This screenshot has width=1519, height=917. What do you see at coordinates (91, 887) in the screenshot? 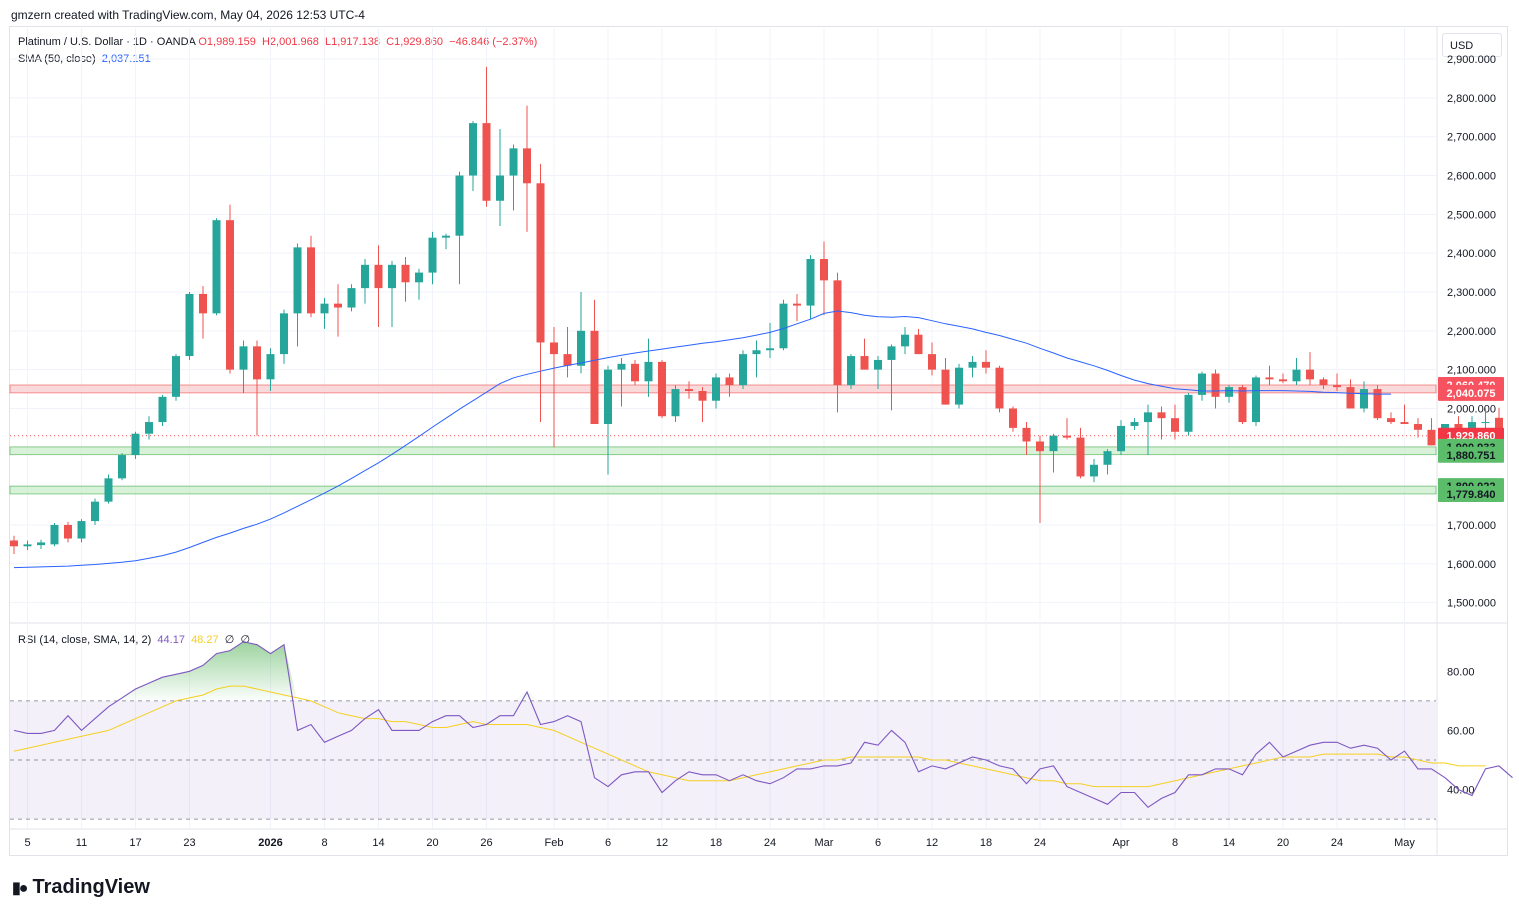
I see `brand-label: TradingView` at bounding box center [91, 887].